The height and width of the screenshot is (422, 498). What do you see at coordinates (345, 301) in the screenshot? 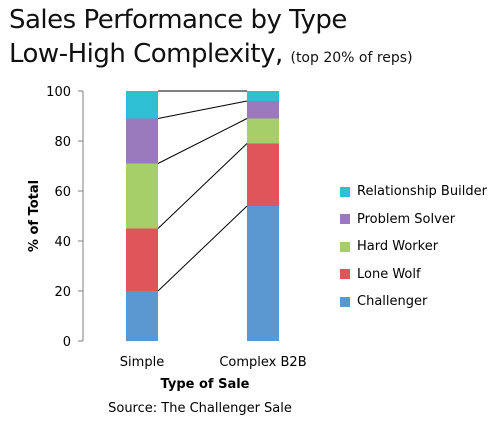
I see `legend-swatch-challenger` at bounding box center [345, 301].